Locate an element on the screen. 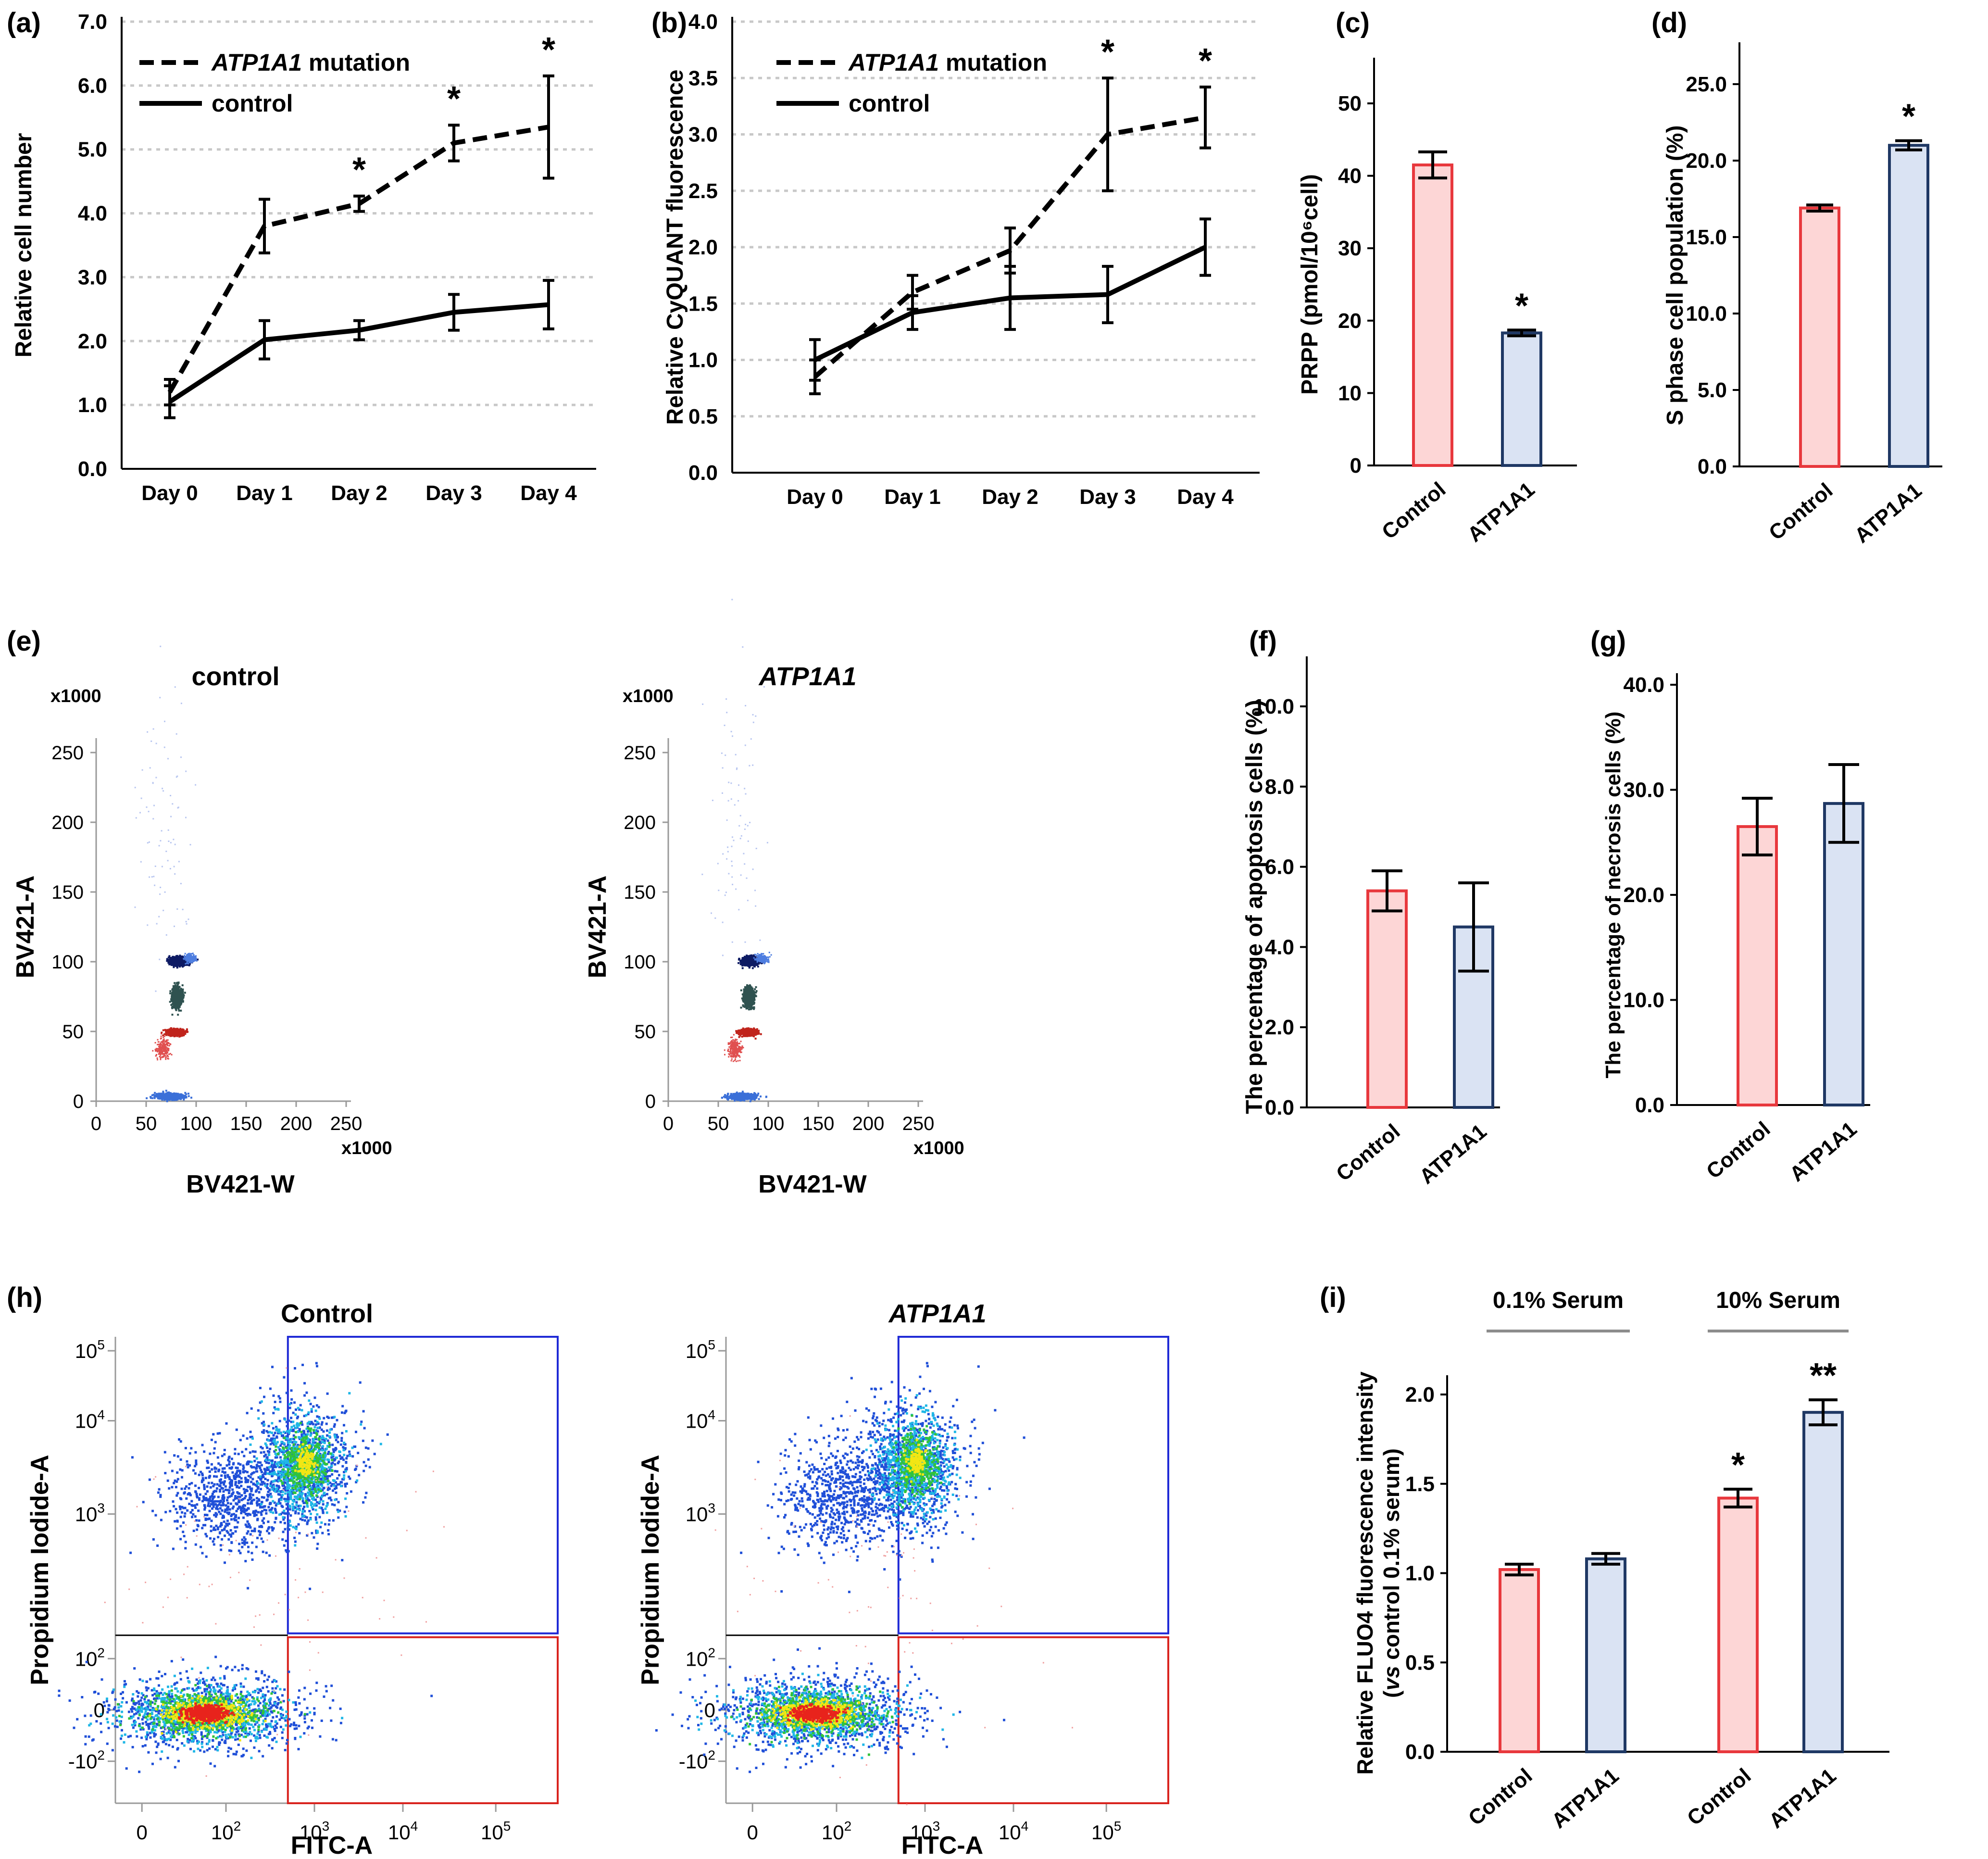 The width and height of the screenshot is (1988, 1859). group-label: 10% Serum is located at coordinates (1778, 1300).